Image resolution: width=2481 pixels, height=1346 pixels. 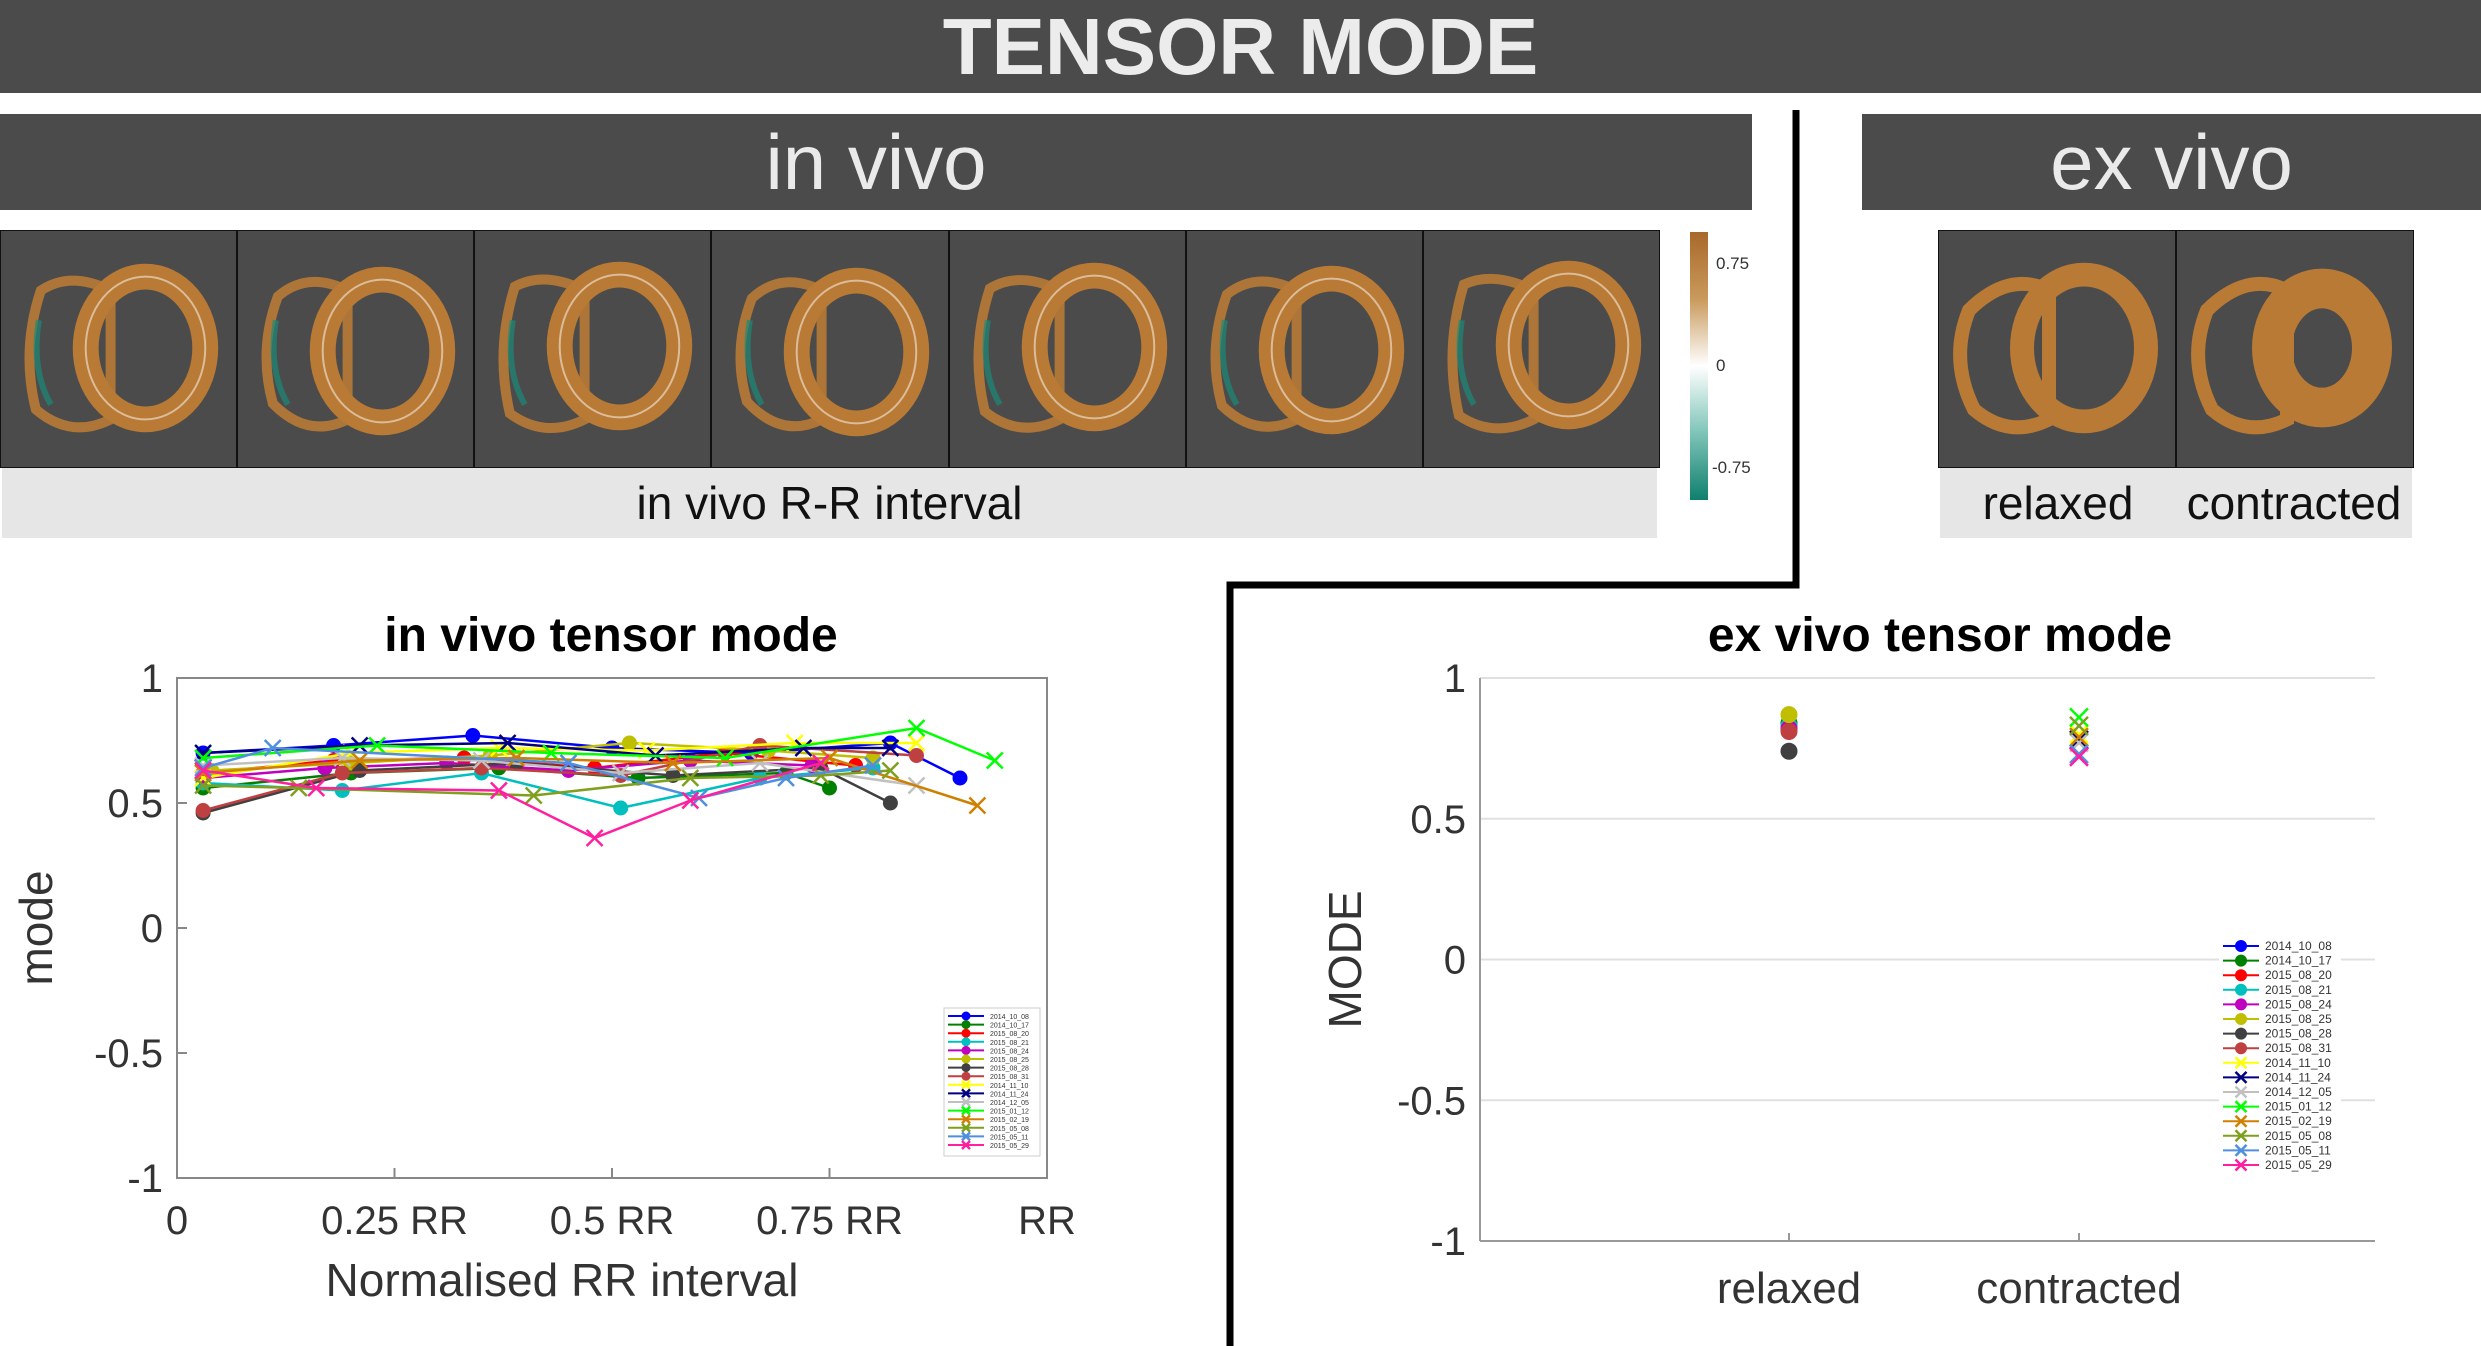 I want to click on exvivo-contracted-label: contracted, so click(x=2294, y=503).